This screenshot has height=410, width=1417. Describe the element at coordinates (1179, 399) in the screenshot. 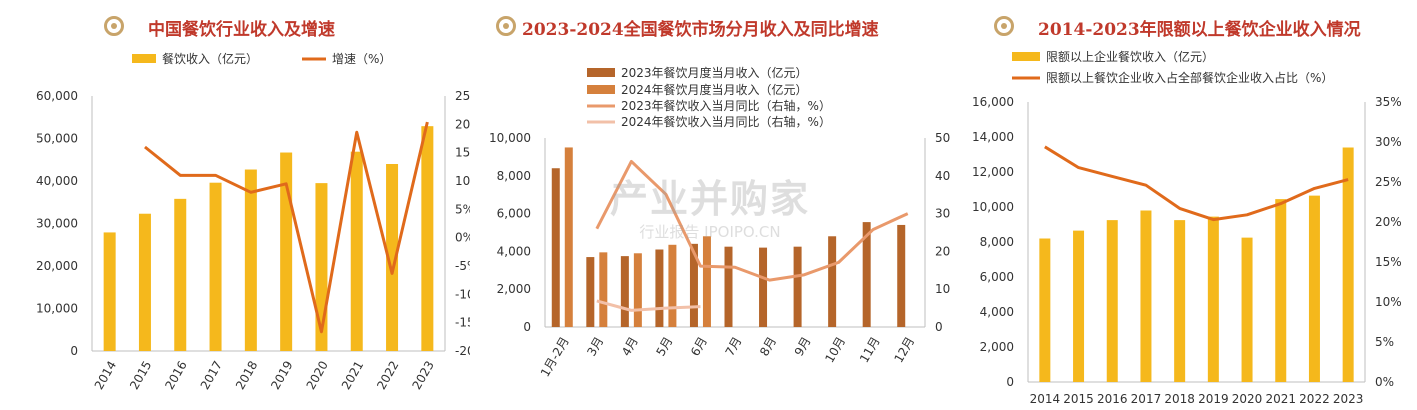

I see `x-tick-label: 2018` at that location.